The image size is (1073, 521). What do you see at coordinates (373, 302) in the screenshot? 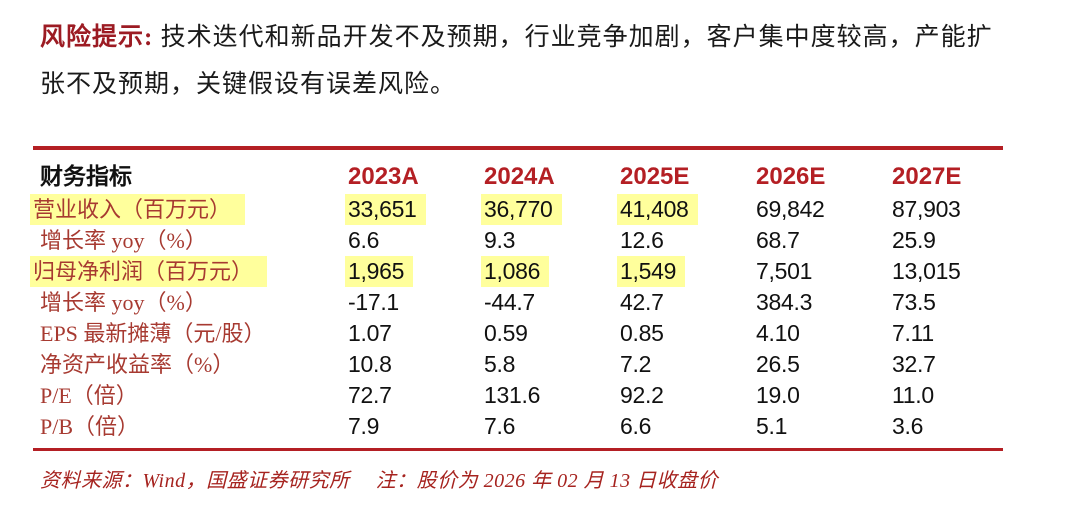
I see `cell-value: -17.1` at bounding box center [373, 302].